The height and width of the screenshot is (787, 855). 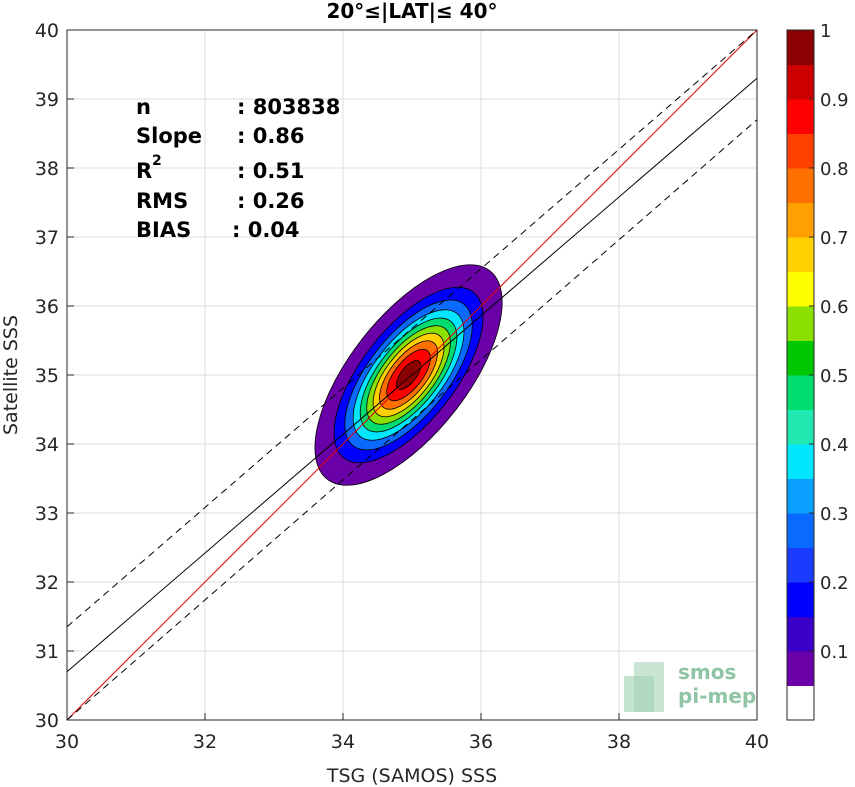 I want to click on colorbar-tick-label: 0.2, so click(x=834, y=583).